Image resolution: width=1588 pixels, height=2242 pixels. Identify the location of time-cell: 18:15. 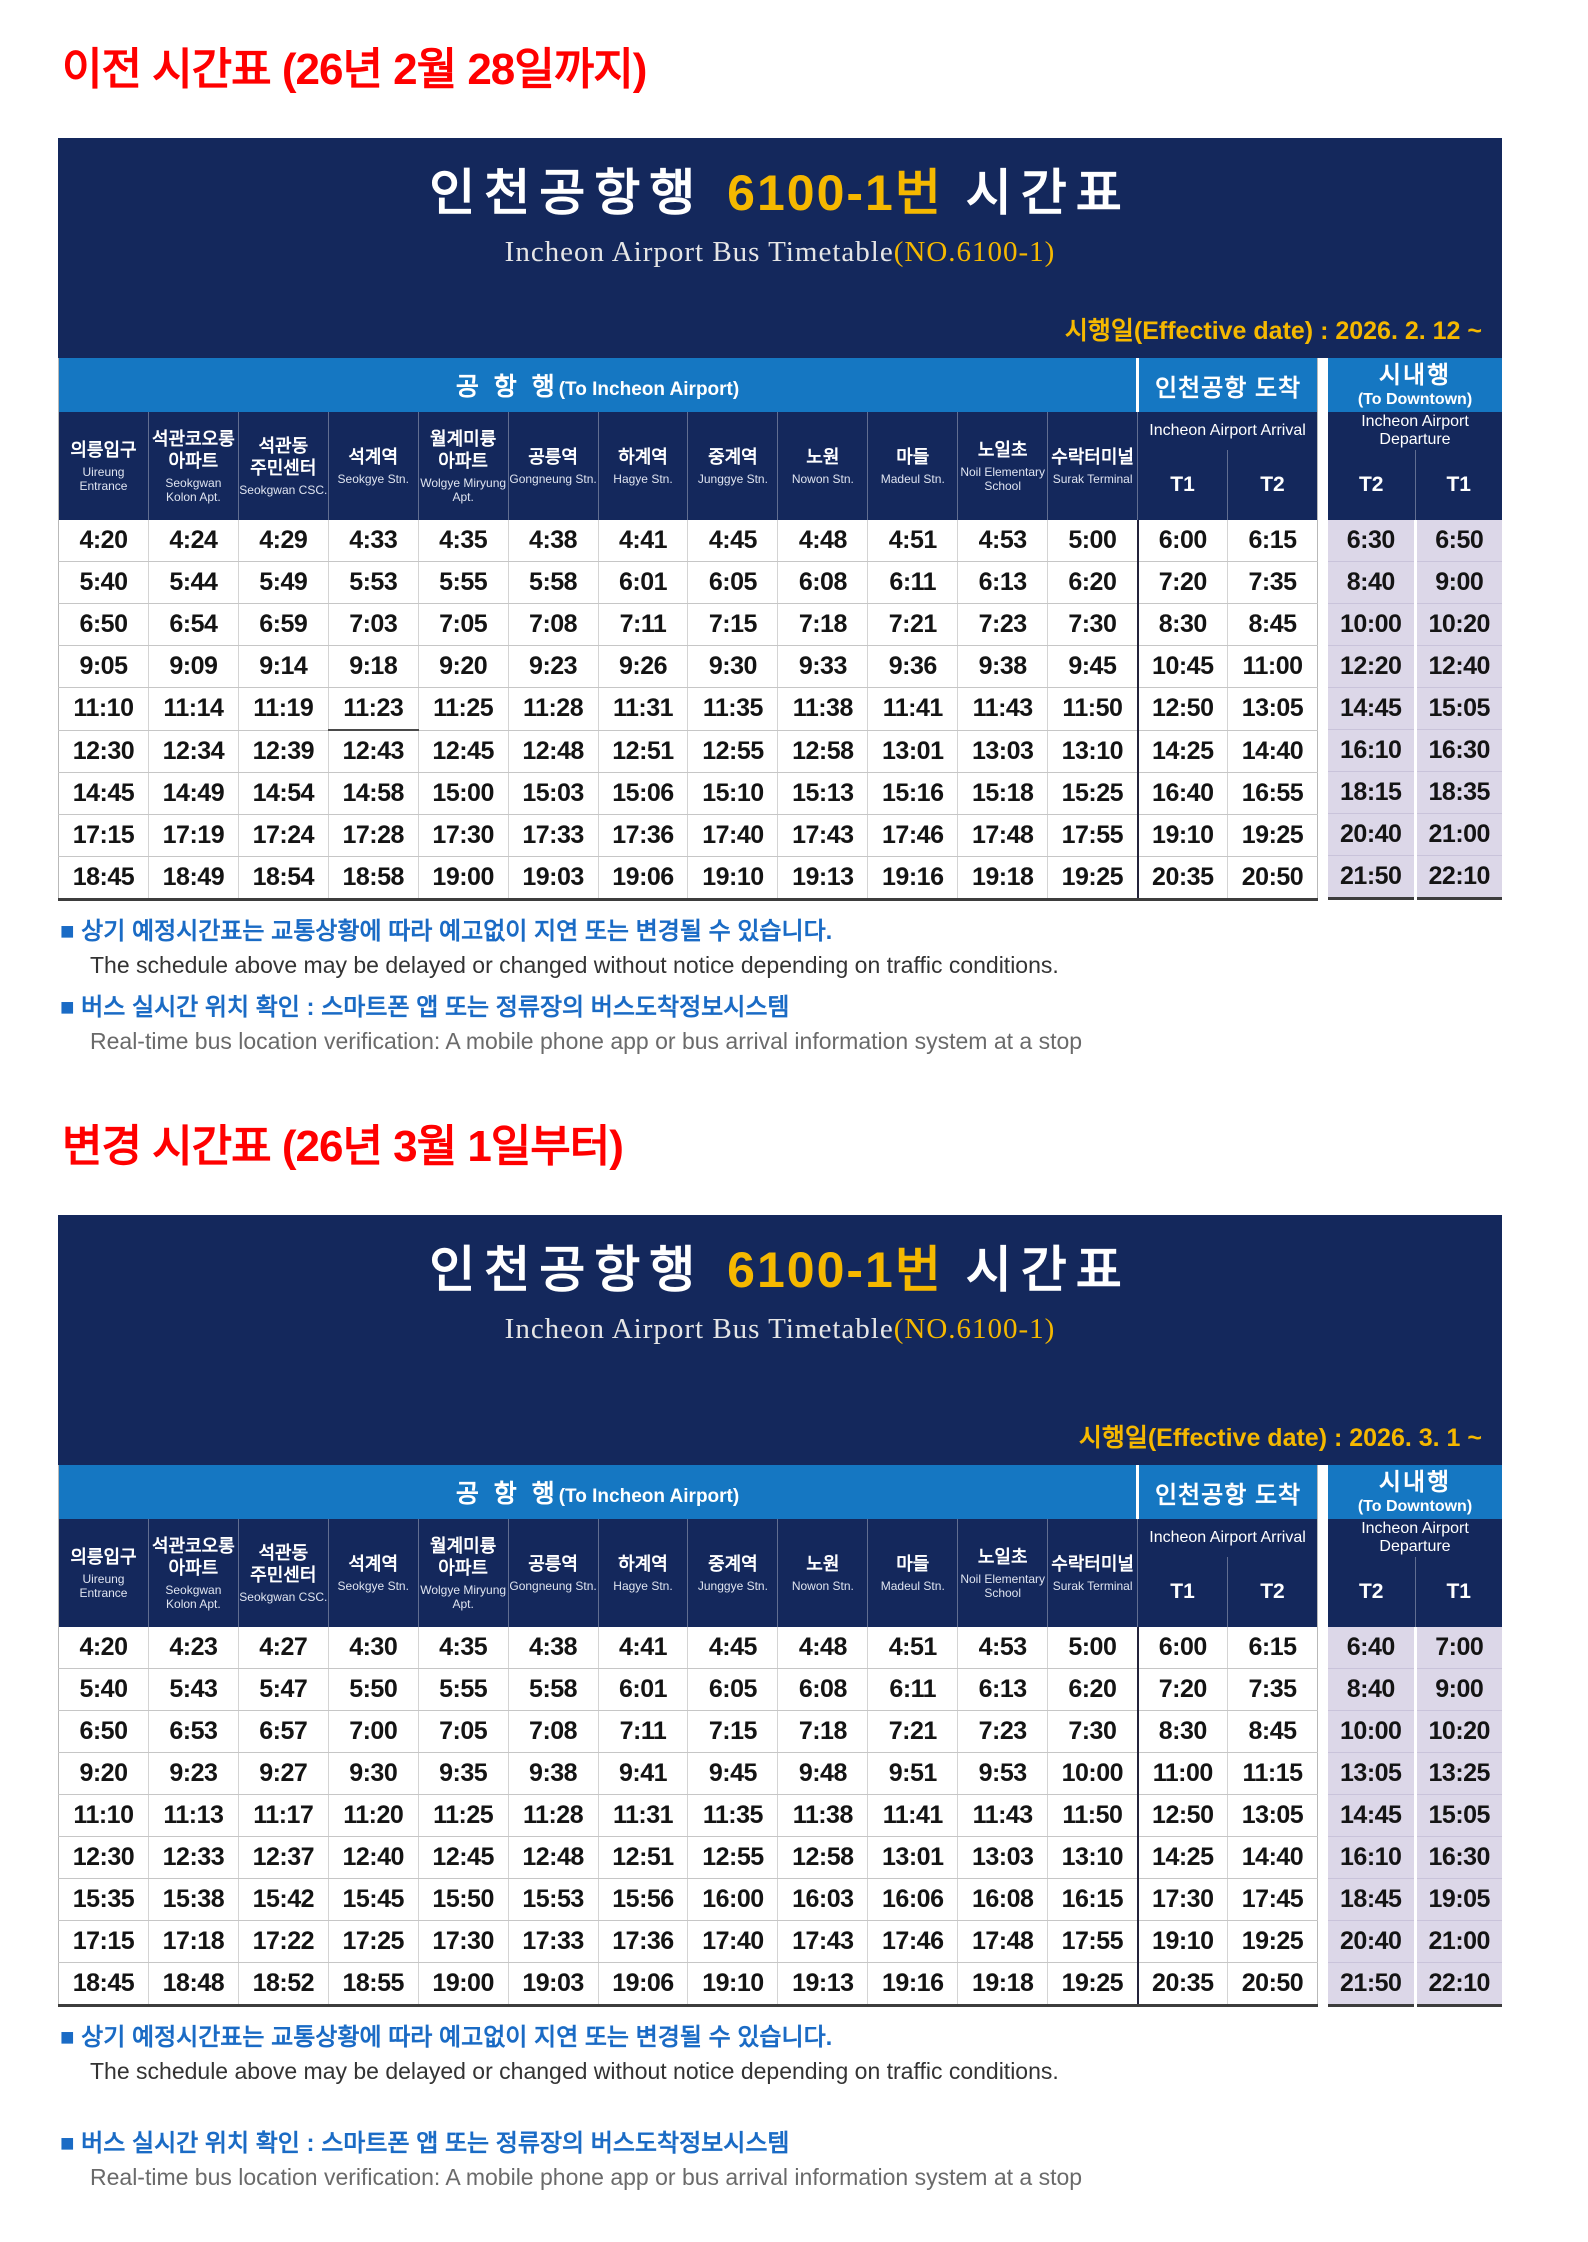
(1372, 792).